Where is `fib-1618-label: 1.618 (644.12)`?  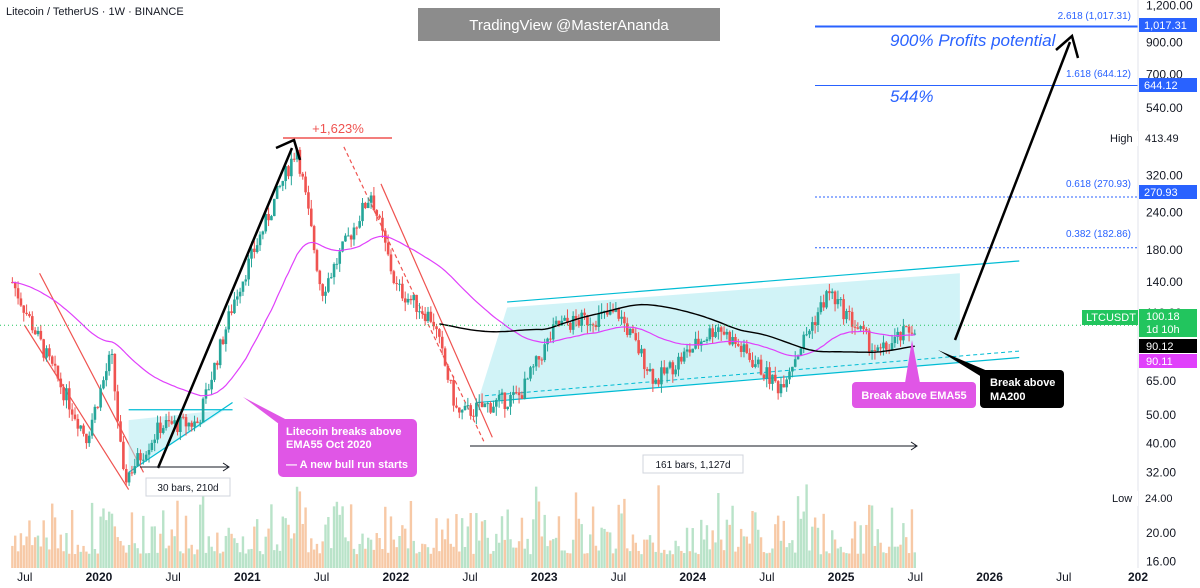
fib-1618-label: 1.618 (644.12) is located at coordinates (1098, 74).